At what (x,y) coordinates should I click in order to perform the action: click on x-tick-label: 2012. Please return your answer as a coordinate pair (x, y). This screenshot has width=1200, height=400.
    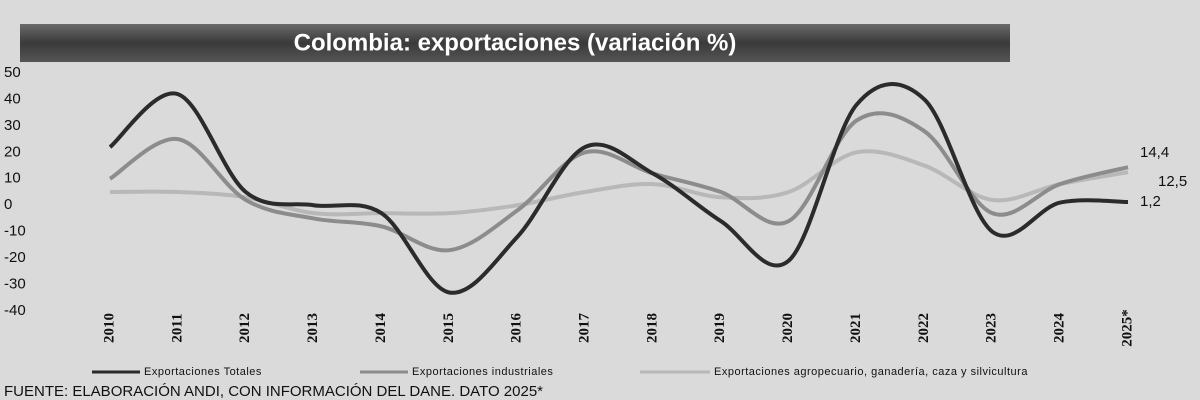
    Looking at the image, I should click on (245, 328).